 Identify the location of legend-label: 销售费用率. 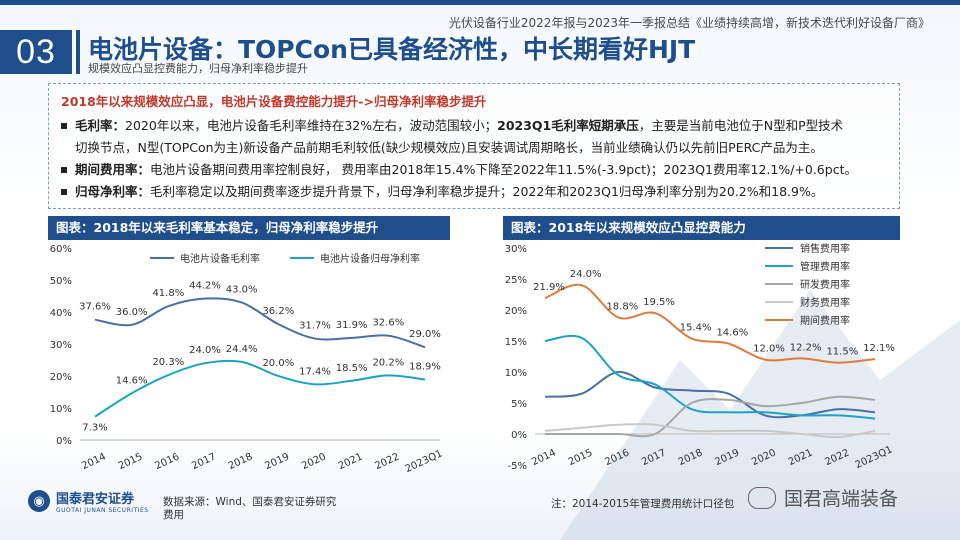
(825, 248).